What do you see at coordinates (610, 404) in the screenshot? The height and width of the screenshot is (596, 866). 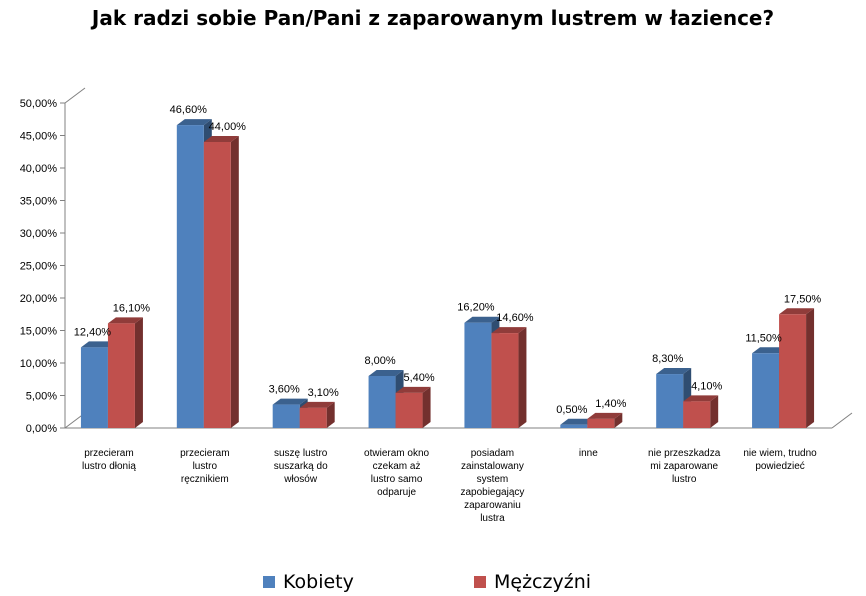 I see `data-label: 1,40%` at bounding box center [610, 404].